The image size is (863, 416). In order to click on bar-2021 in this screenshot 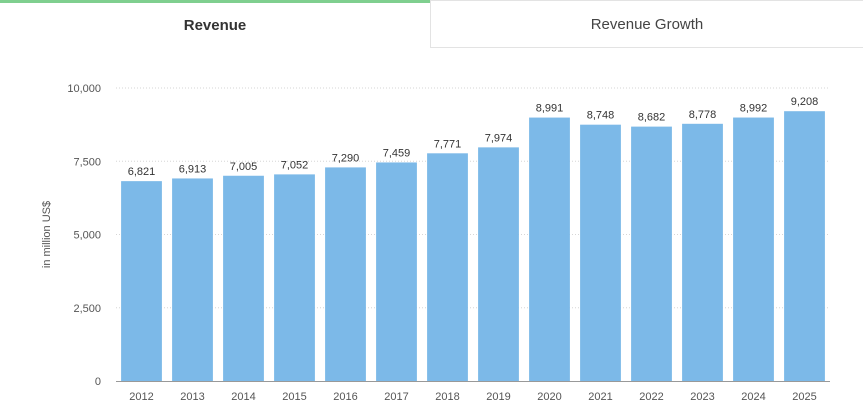, I will do `click(600, 253)`.